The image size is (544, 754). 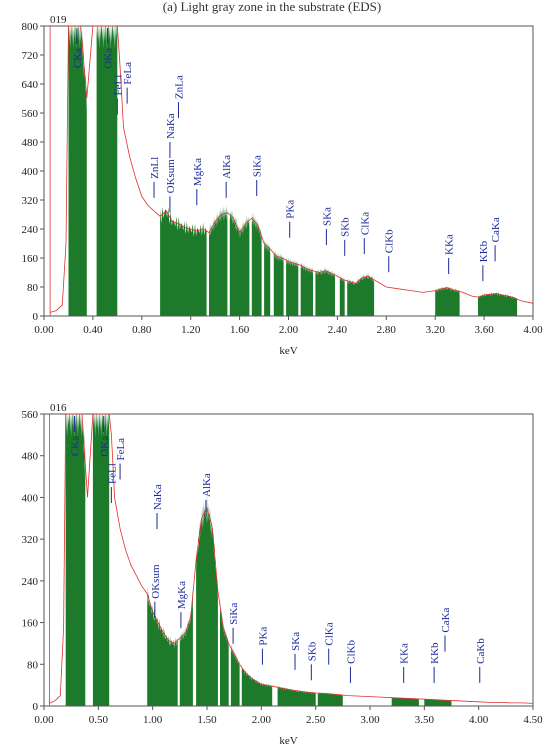 What do you see at coordinates (191, 330) in the screenshot?
I see `x-tick-label: 1.20` at bounding box center [191, 330].